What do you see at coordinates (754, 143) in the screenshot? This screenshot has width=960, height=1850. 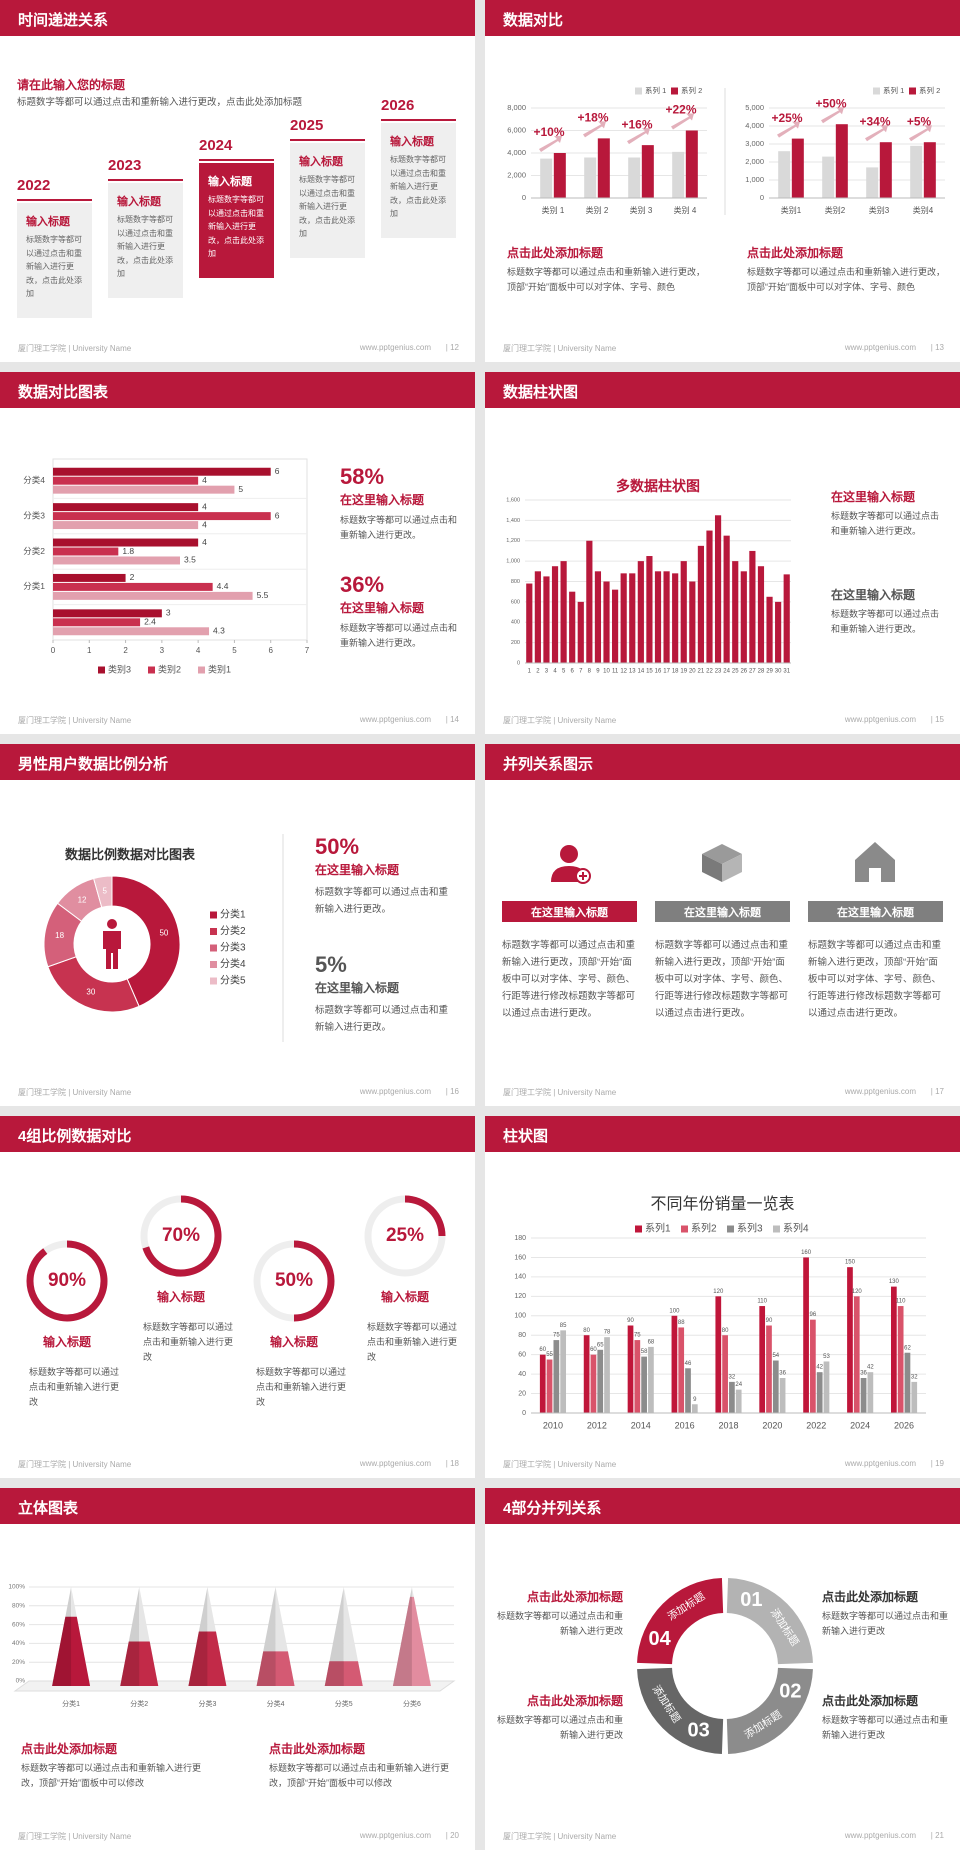 I see `y-tick-label: 3,000` at bounding box center [754, 143].